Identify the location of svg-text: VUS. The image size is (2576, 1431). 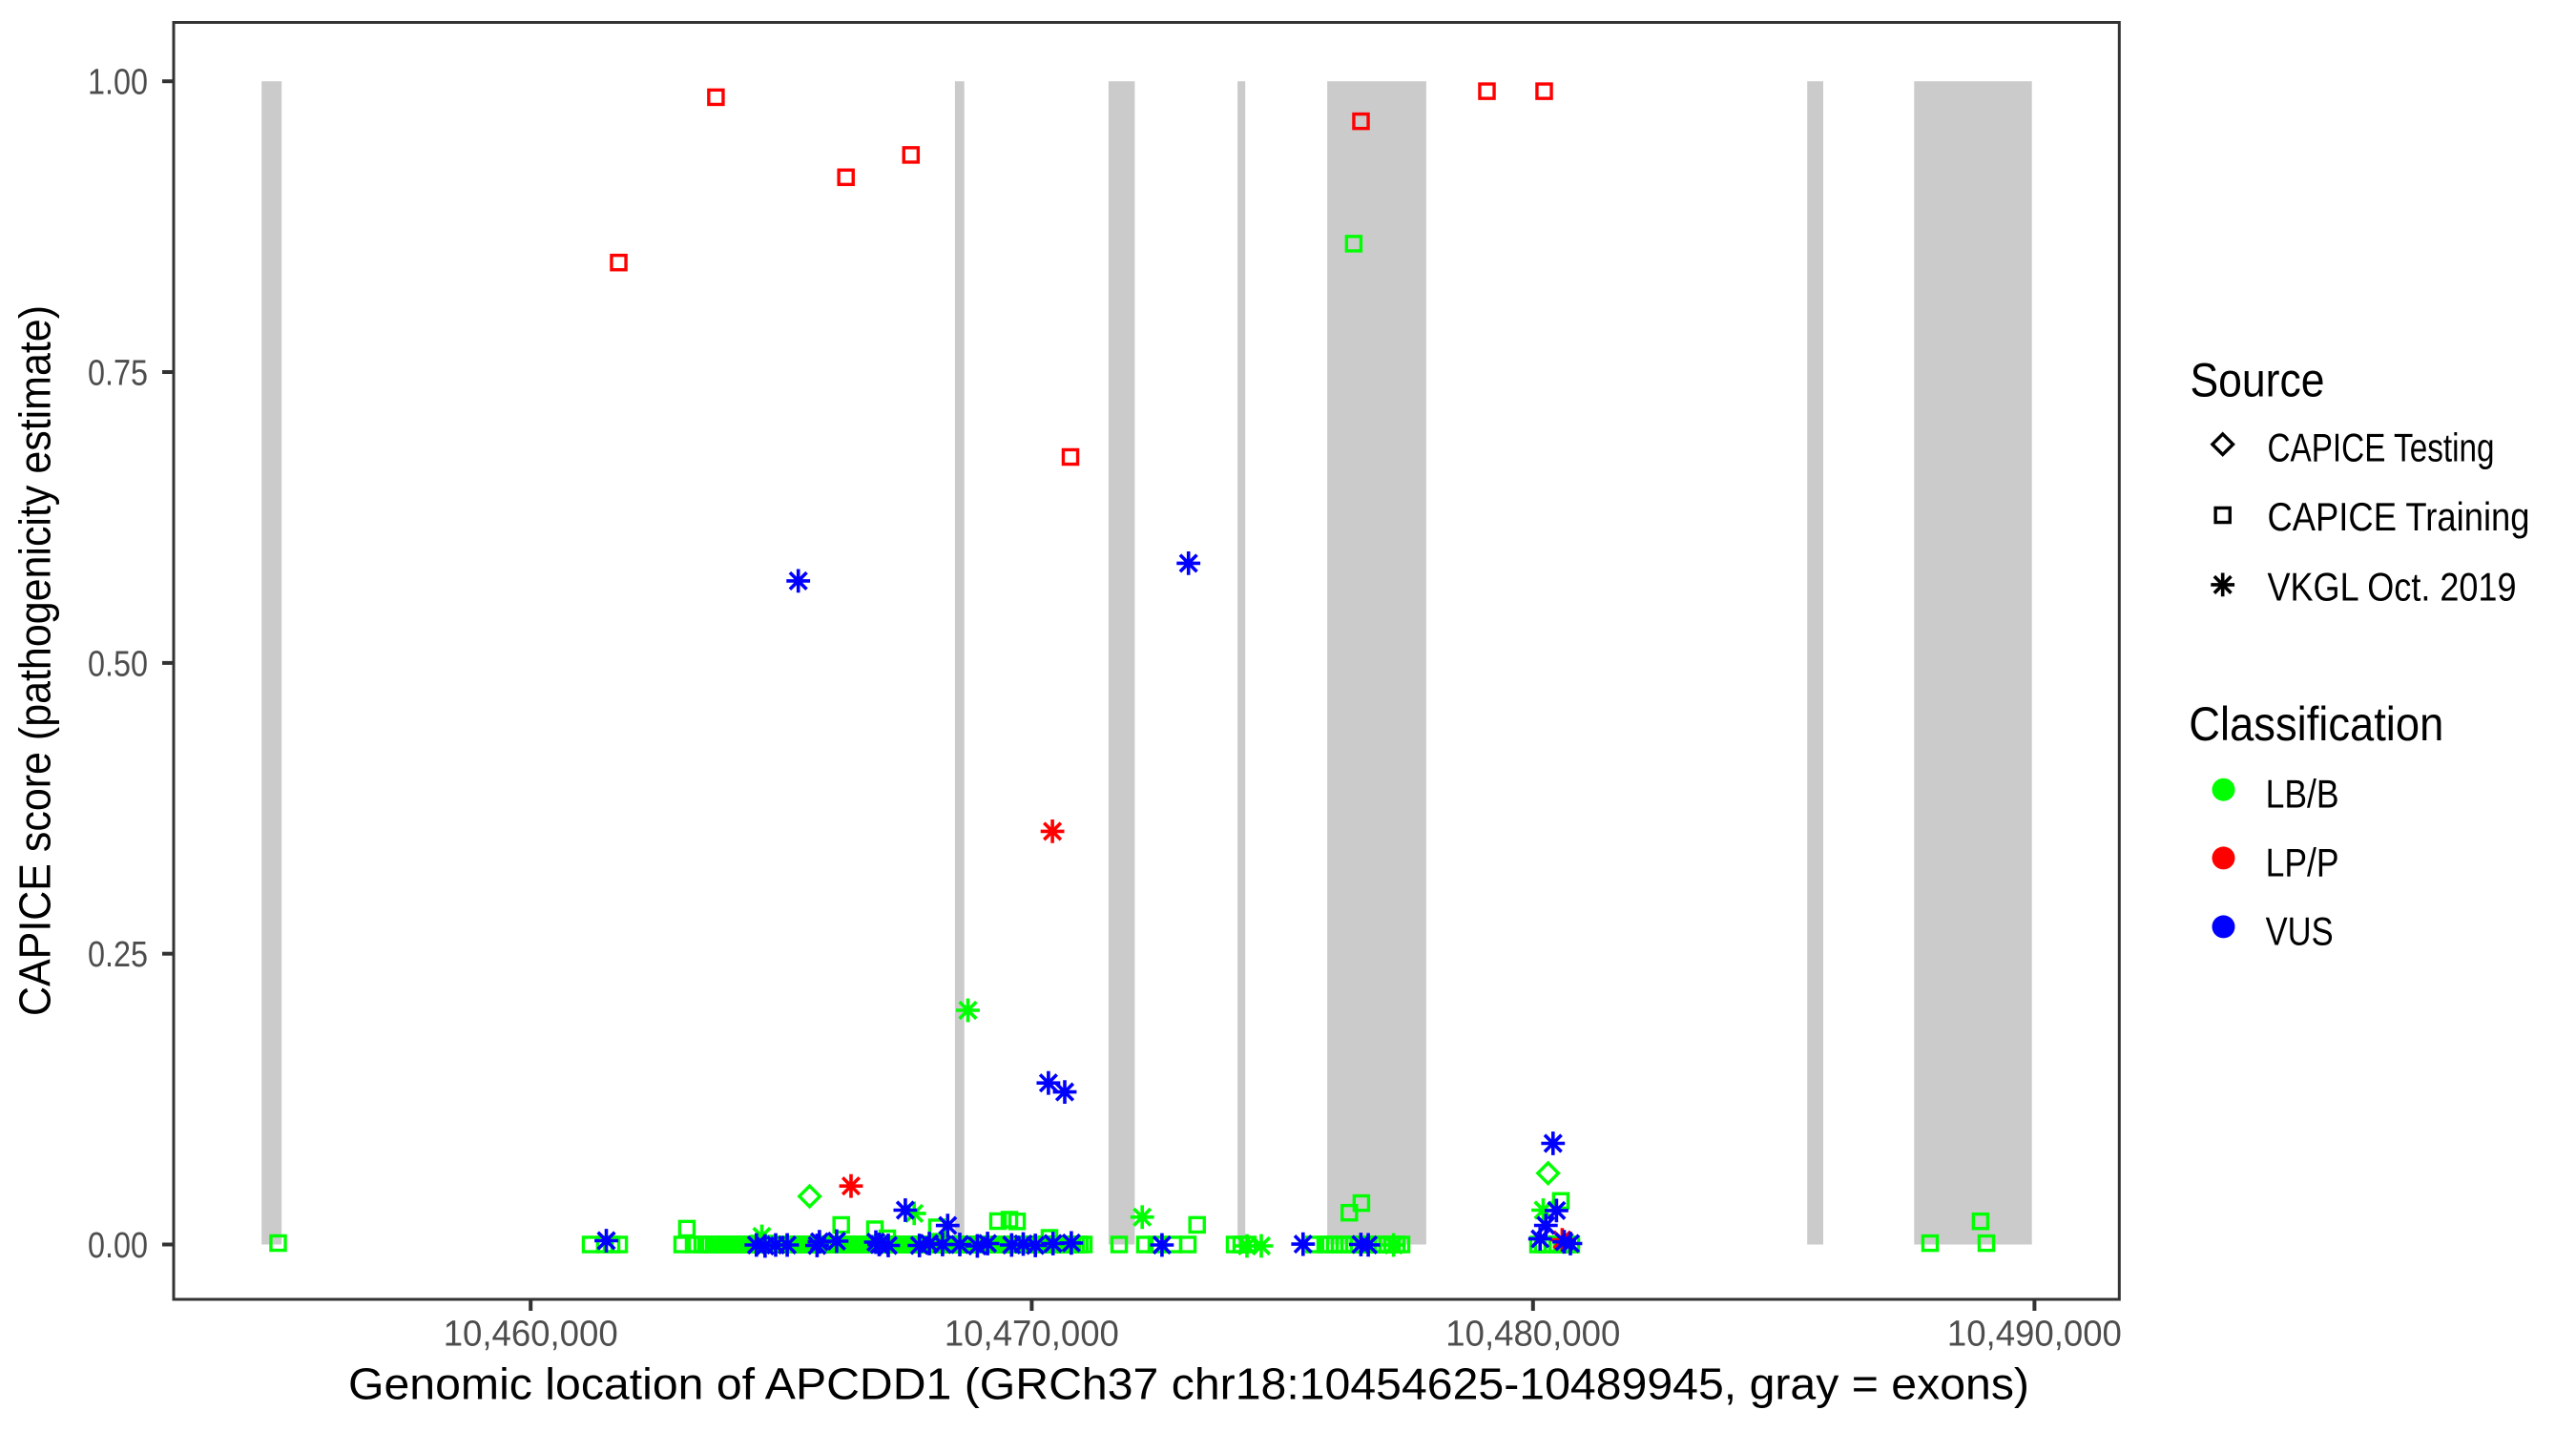
(2300, 931).